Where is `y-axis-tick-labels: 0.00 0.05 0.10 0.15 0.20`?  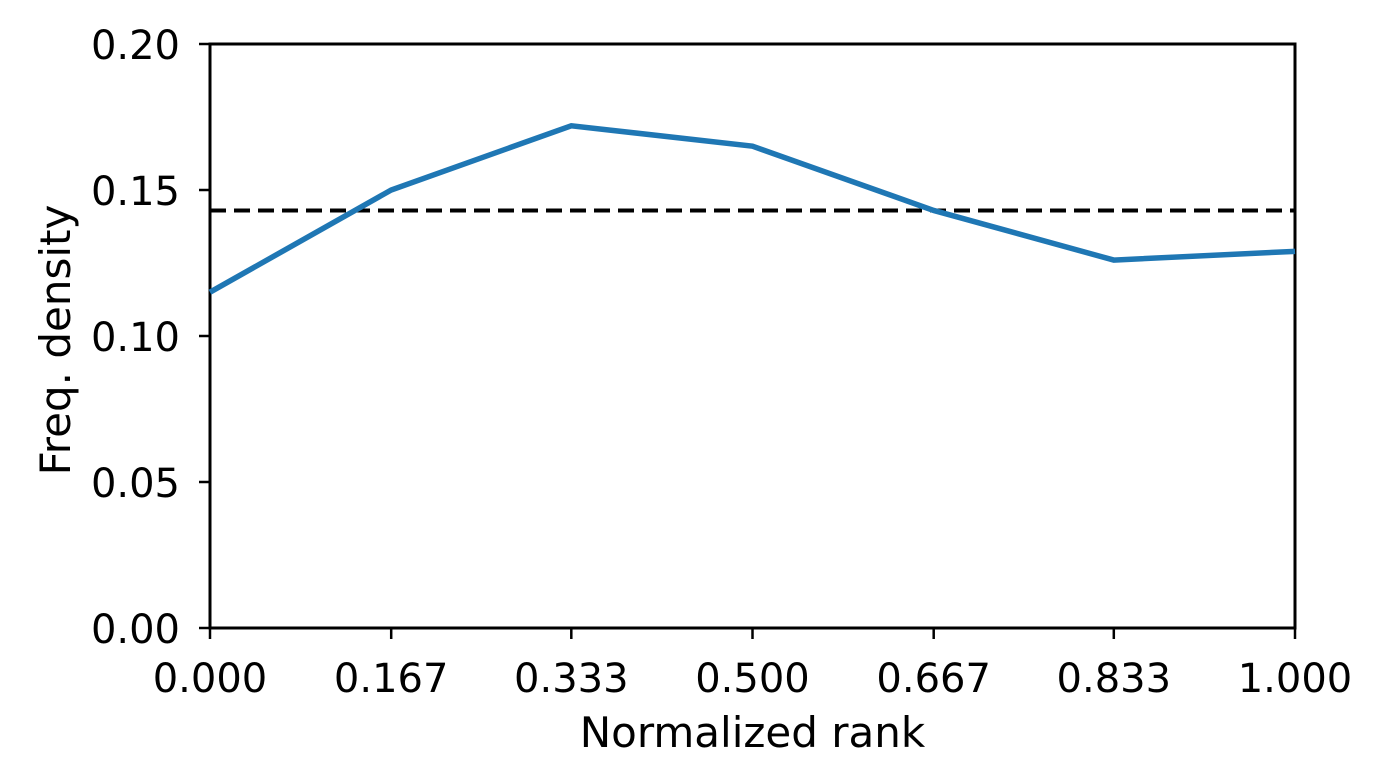
y-axis-tick-labels: 0.00 0.05 0.10 0.15 0.20 is located at coordinates (135, 338).